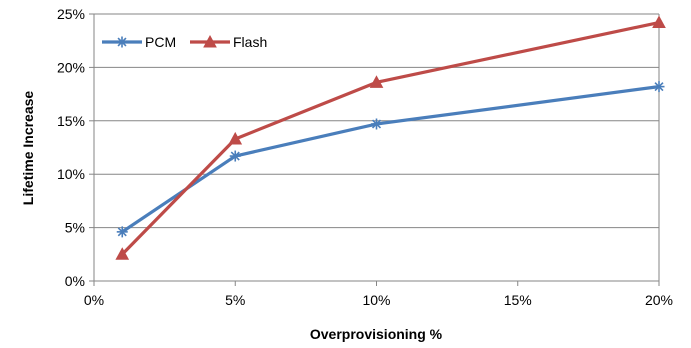 This screenshot has height=348, width=691. Describe the element at coordinates (235, 300) in the screenshot. I see `x-tick-label: 5%` at that location.